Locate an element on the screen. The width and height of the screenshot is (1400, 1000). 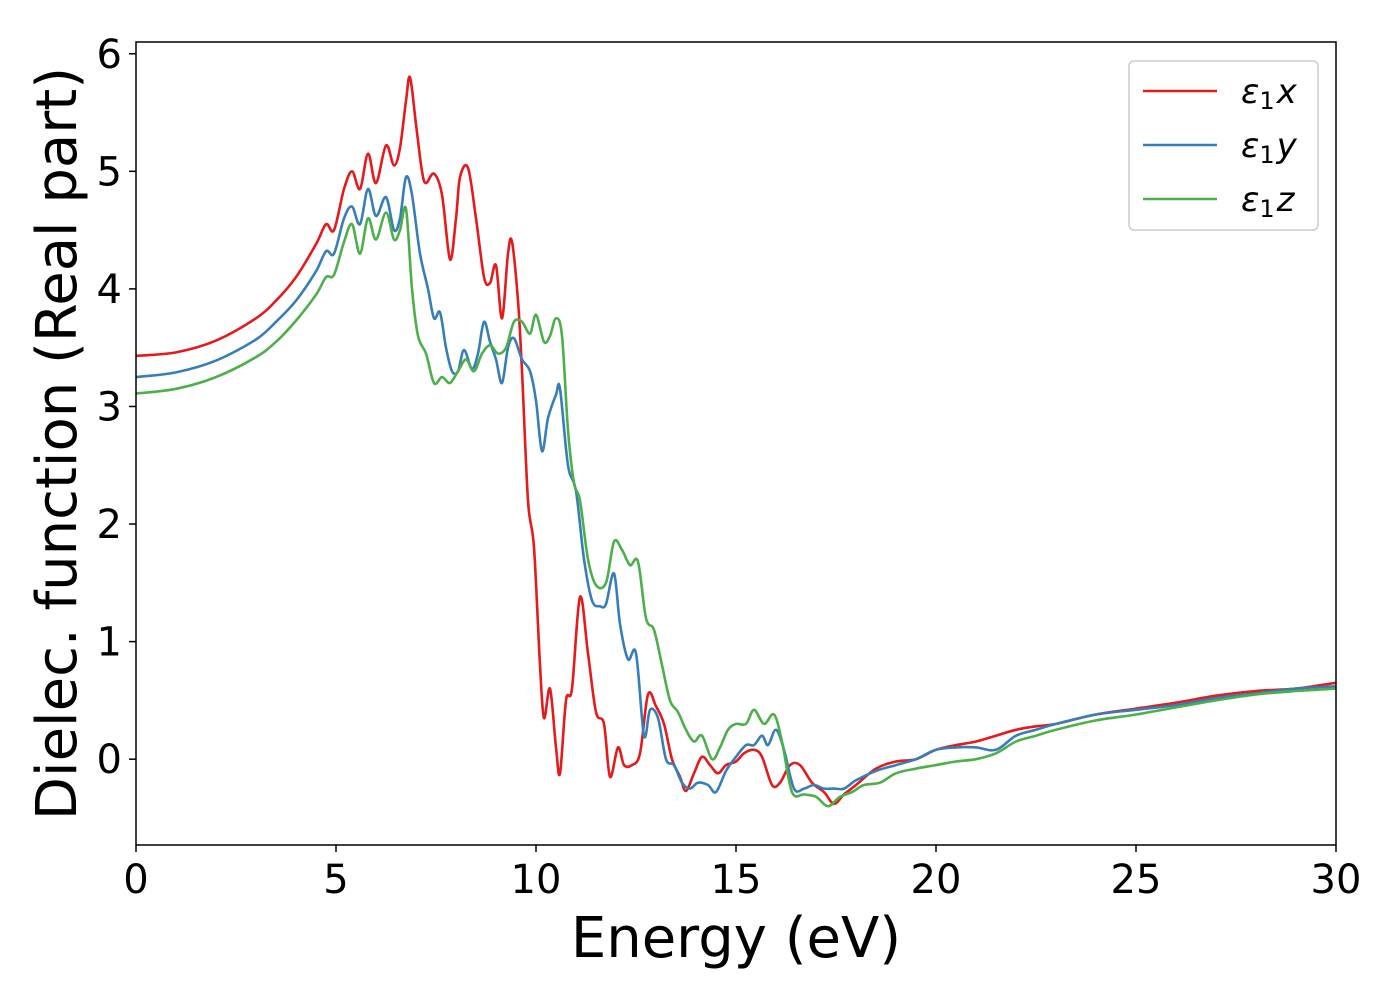
legend-item-x: ε1x is located at coordinates (1220, 93).